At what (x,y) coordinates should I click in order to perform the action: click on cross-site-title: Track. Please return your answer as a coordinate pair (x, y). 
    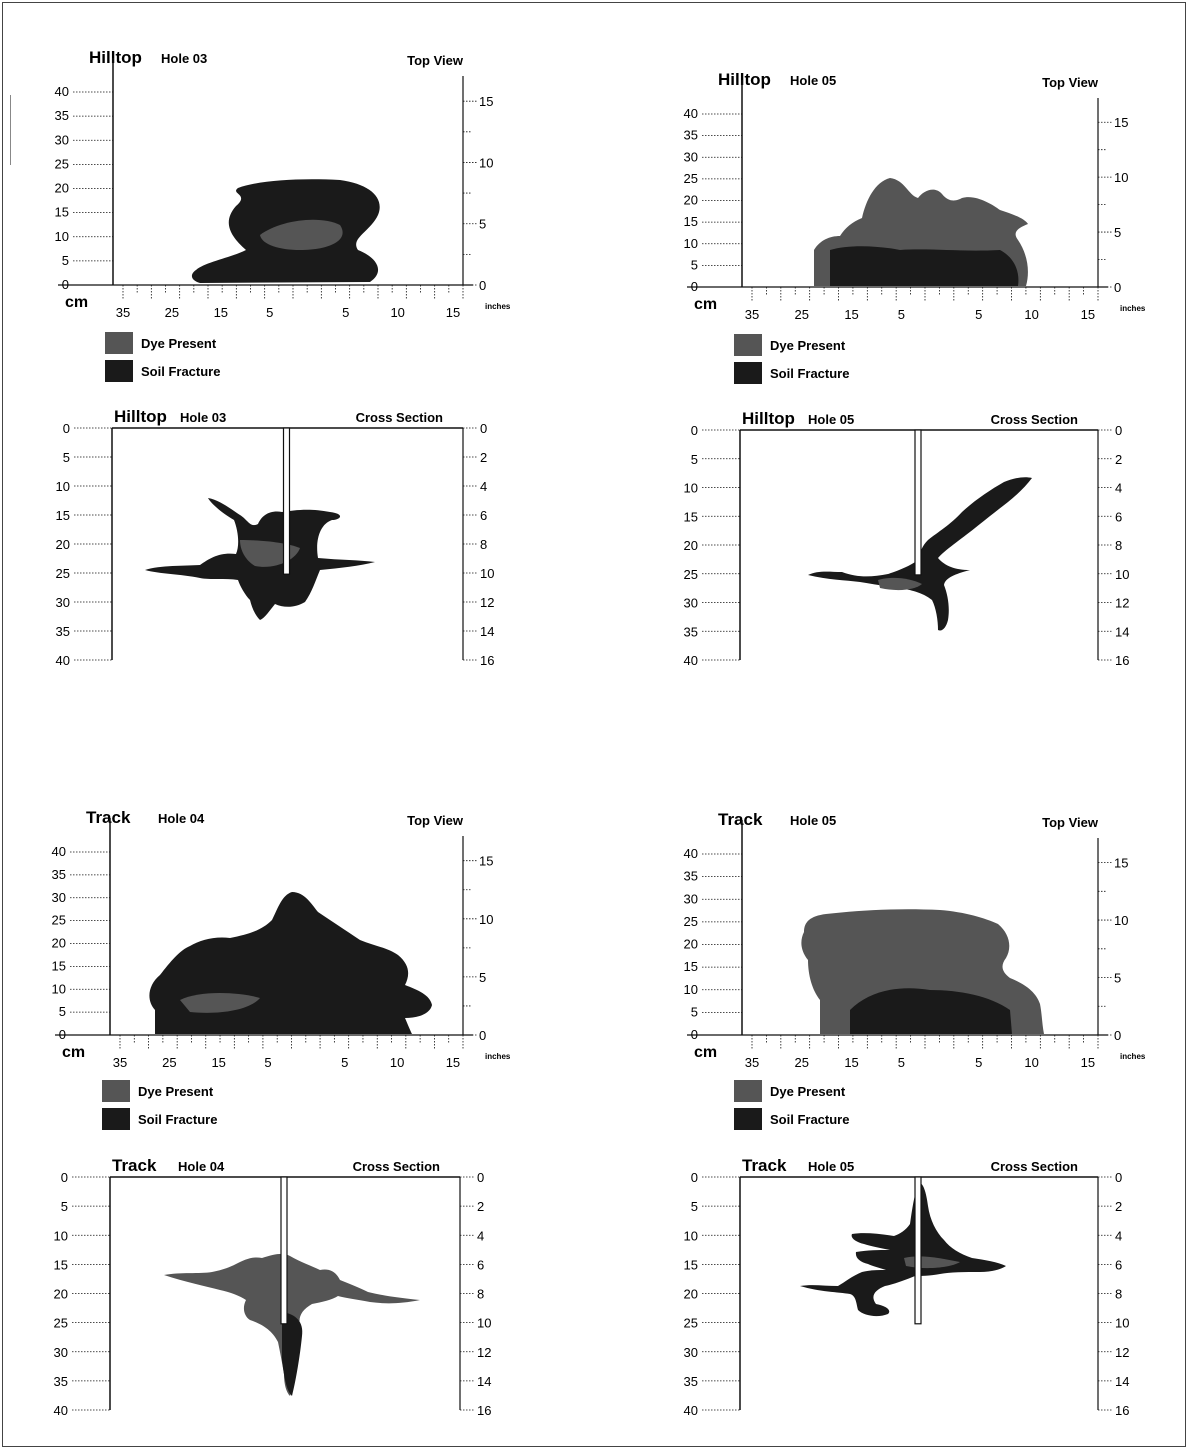
    Looking at the image, I should click on (134, 1165).